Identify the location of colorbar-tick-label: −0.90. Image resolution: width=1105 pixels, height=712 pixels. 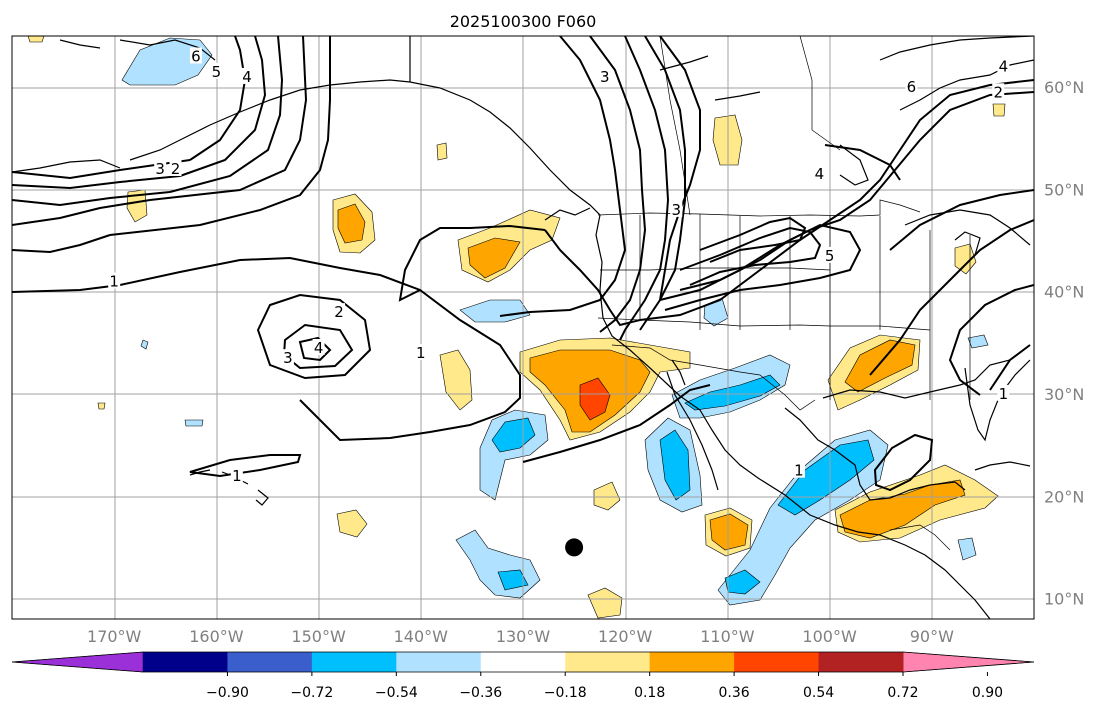
(227, 693).